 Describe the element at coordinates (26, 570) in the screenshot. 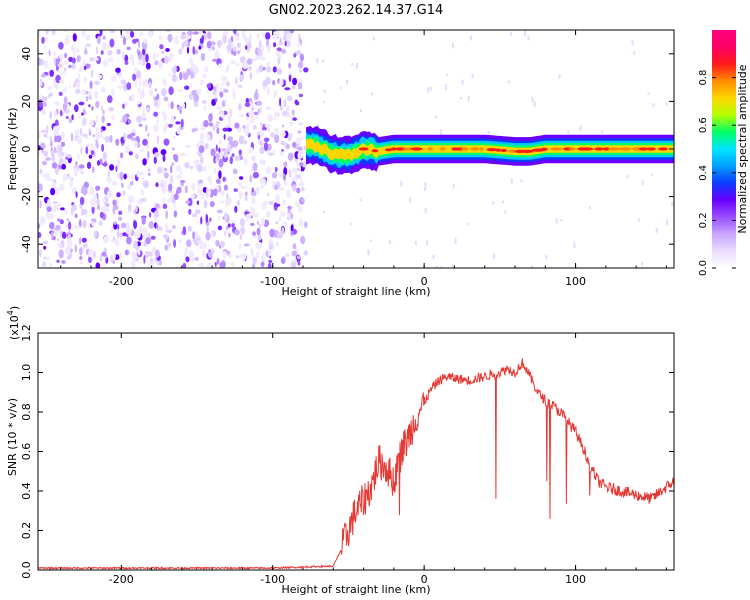

I see `y-tick-label: 0.0` at that location.